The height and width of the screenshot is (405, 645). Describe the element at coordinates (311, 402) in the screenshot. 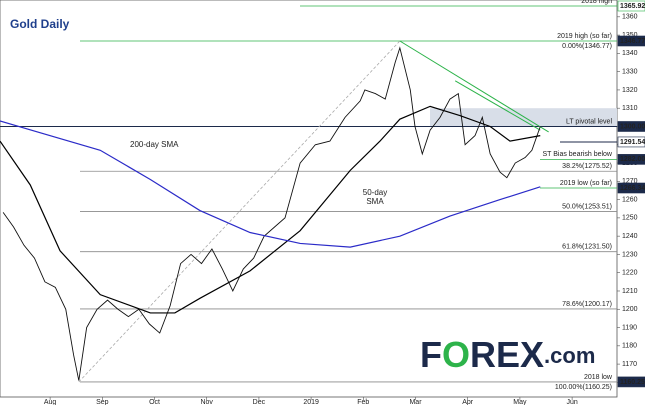

I see `x-tick-label: 2019` at that location.